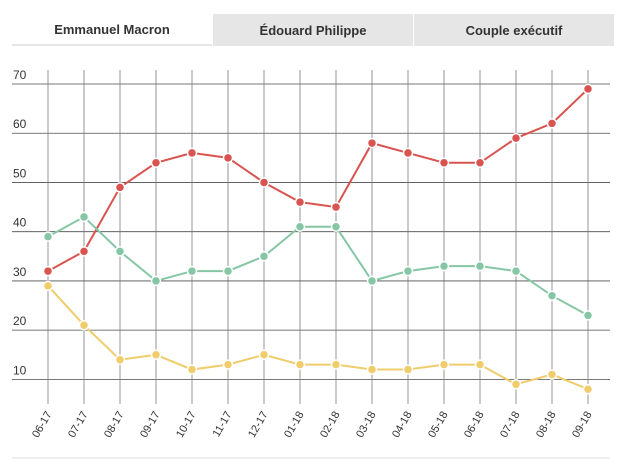 This screenshot has width=620, height=471. What do you see at coordinates (223, 425) in the screenshot?
I see `x-tick-label: 11-17` at bounding box center [223, 425].